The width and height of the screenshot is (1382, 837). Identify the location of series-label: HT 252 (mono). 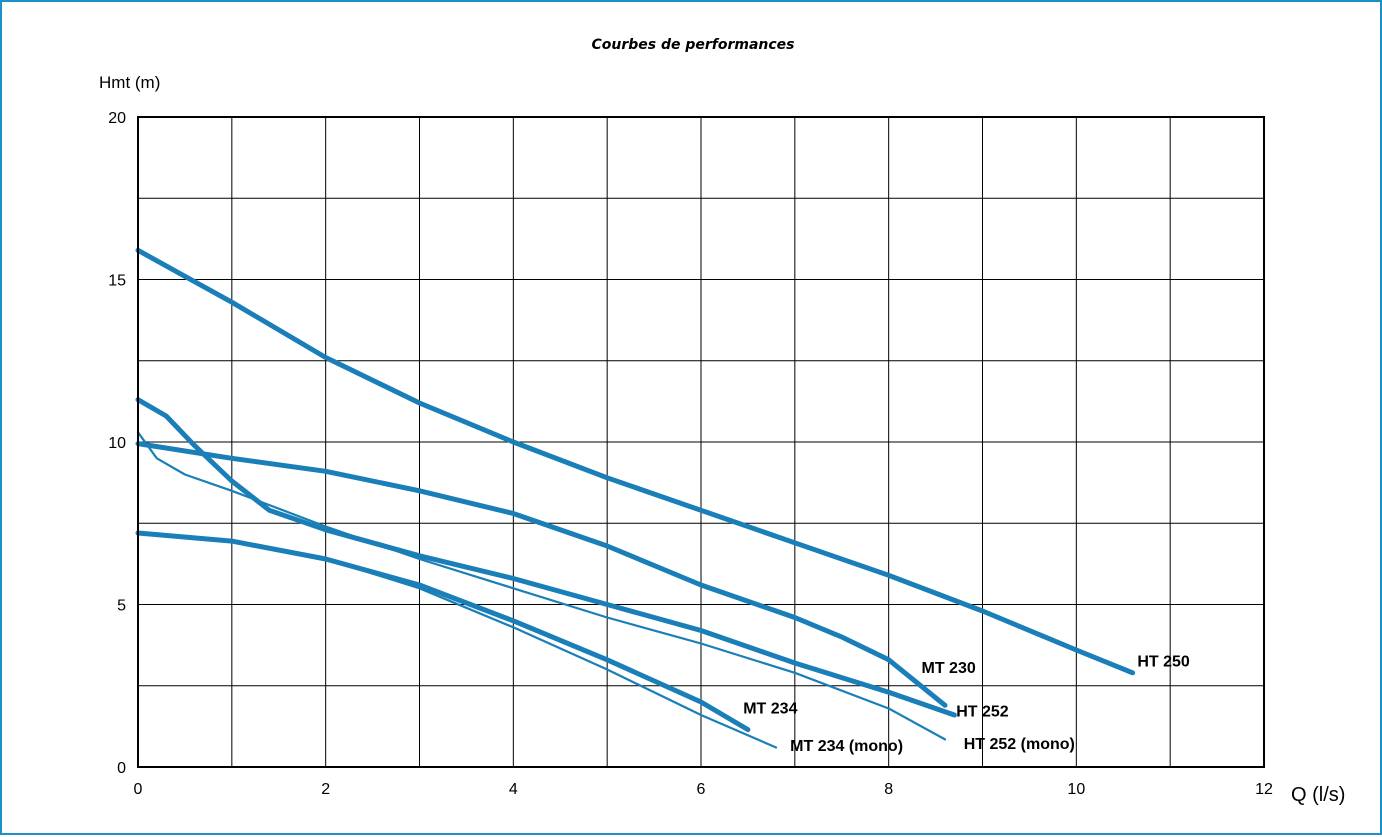
(1019, 744).